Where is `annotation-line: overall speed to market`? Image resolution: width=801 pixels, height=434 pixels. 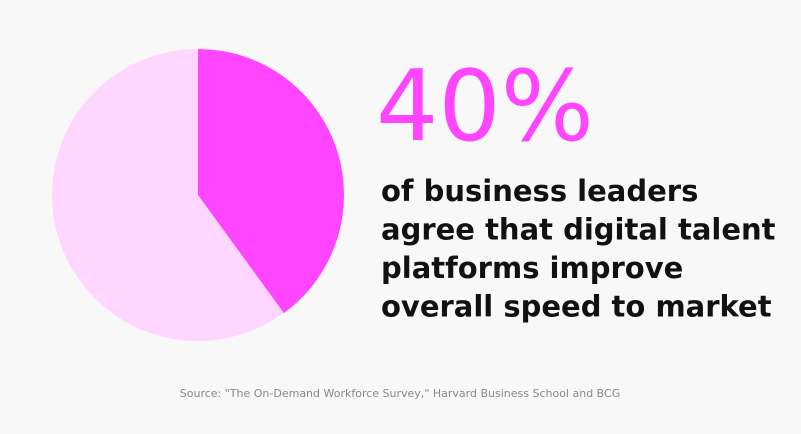 annotation-line: overall speed to market is located at coordinates (576, 307).